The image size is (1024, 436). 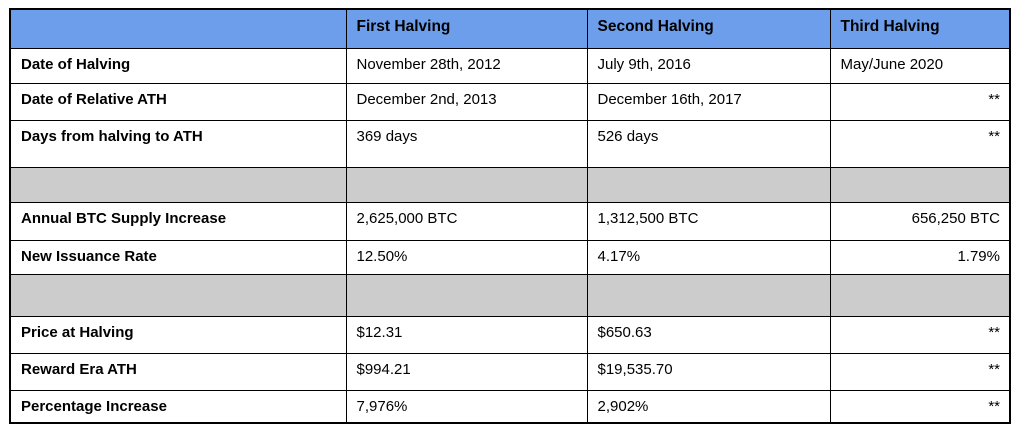 I want to click on second-halving-cell: 526 days, so click(x=708, y=143).